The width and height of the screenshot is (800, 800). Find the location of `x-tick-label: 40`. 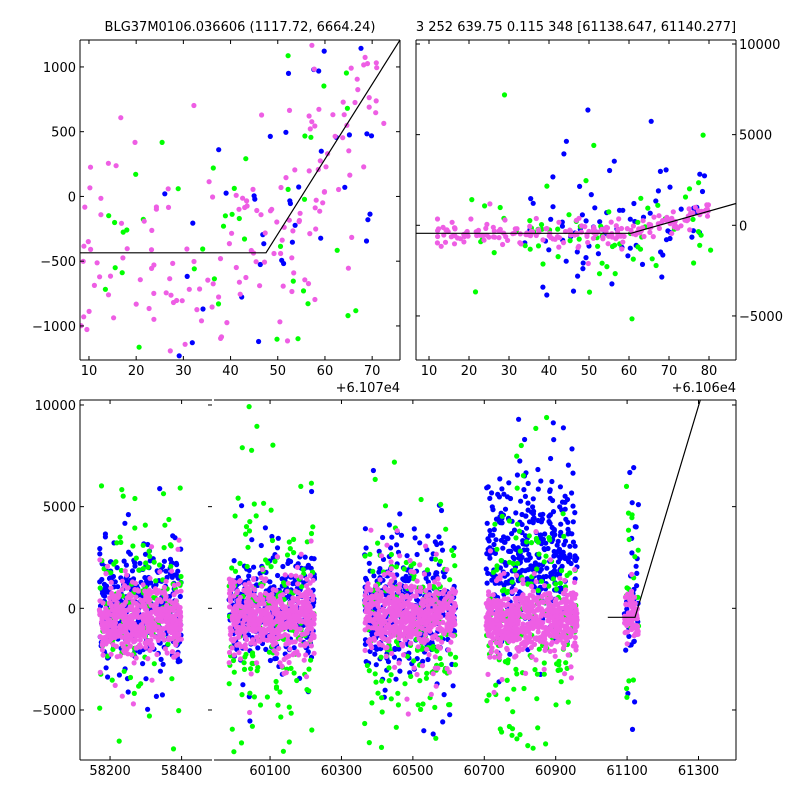

x-tick-label: 40 is located at coordinates (230, 371).